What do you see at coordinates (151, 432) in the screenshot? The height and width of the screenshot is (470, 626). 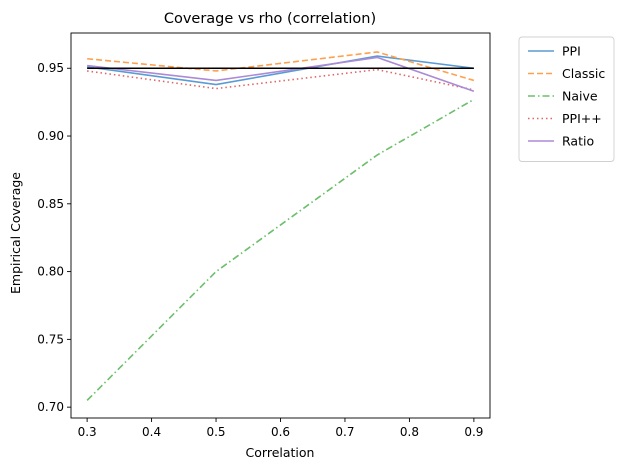 I see `x-tick-label: 0.4` at bounding box center [151, 432].